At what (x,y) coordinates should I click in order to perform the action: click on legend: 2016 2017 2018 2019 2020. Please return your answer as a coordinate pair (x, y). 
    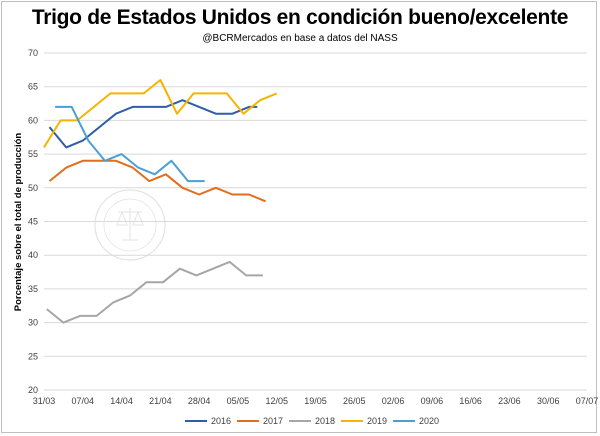
    Looking at the image, I should click on (312, 421).